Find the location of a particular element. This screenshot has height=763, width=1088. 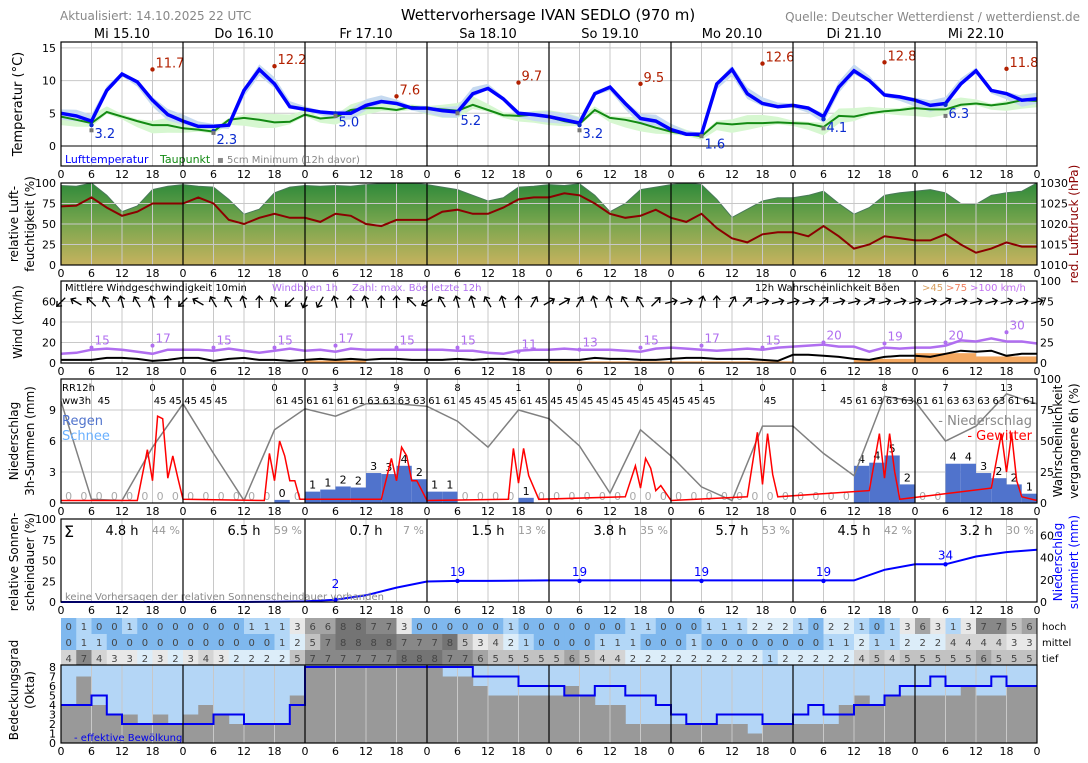

cloud-cell-value: 3 is located at coordinates (1029, 643).